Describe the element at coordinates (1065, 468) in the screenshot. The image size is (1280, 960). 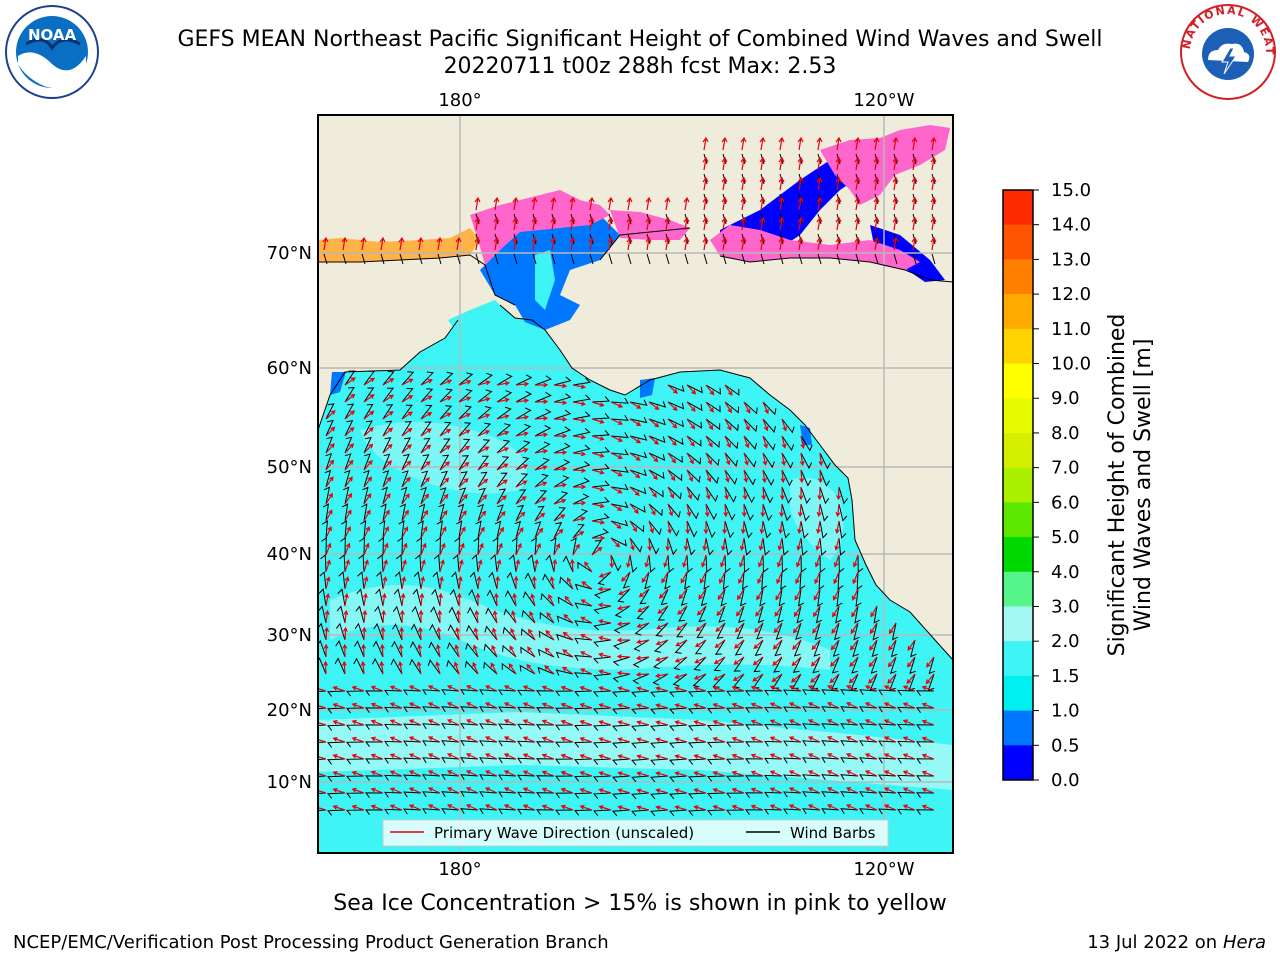
I see `colorbar-tick-label: 7.0` at that location.